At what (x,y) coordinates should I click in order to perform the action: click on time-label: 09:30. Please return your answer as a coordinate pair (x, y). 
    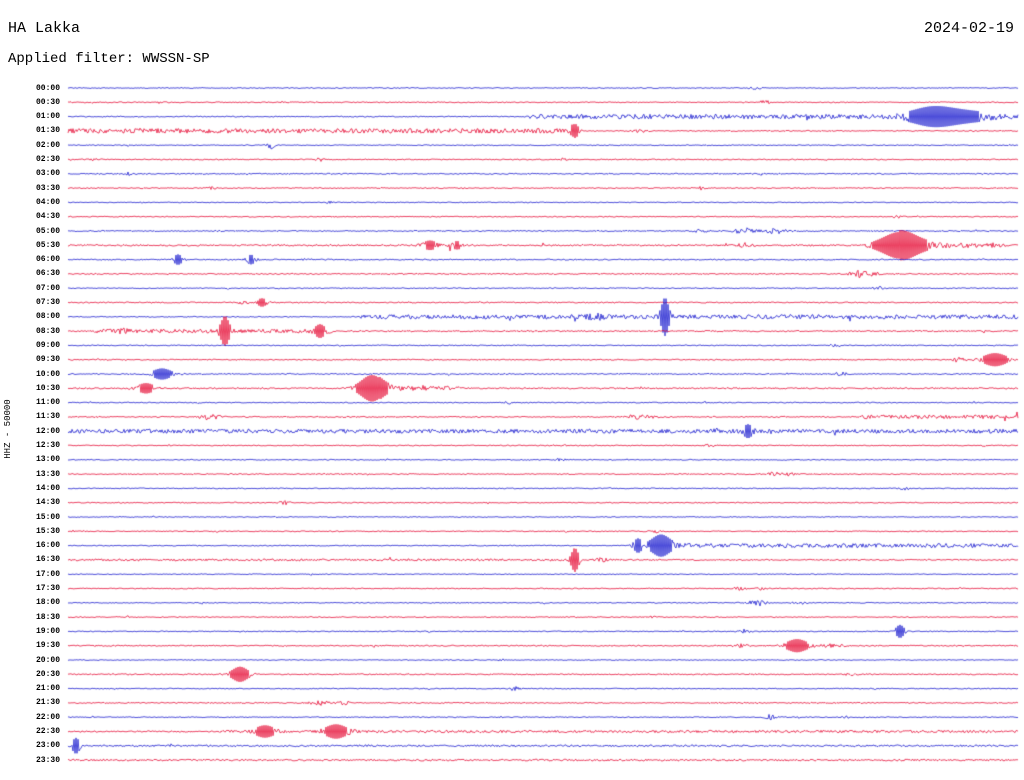
    Looking at the image, I should click on (47, 360).